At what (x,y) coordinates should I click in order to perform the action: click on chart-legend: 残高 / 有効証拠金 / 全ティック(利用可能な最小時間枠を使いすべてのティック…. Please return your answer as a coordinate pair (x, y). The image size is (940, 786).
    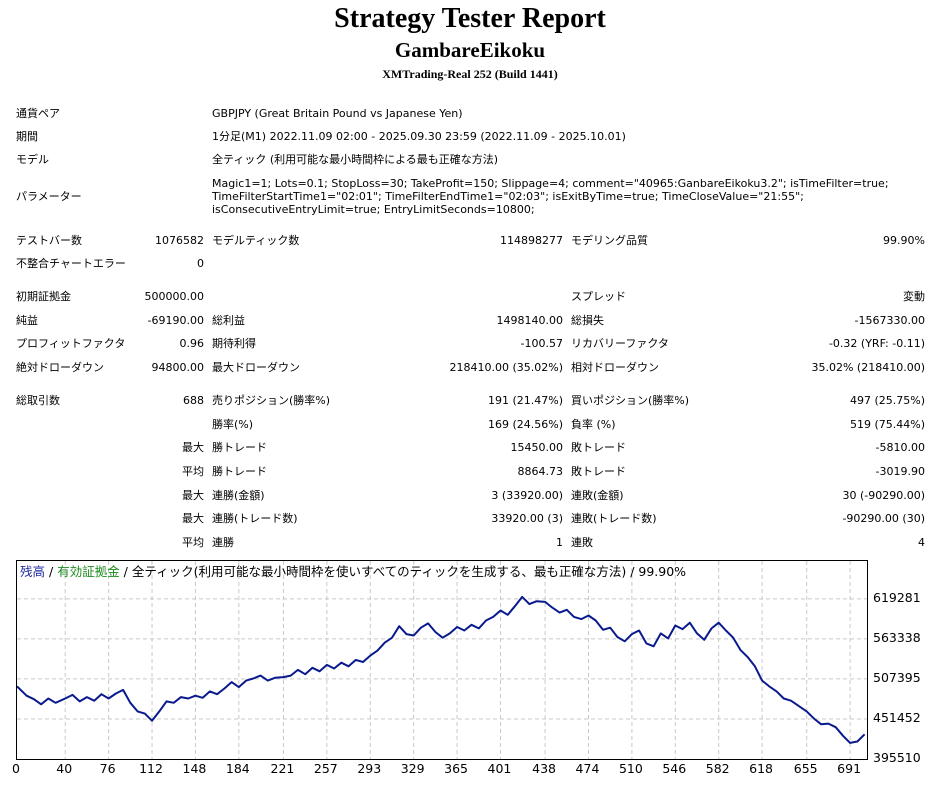
    Looking at the image, I should click on (353, 572).